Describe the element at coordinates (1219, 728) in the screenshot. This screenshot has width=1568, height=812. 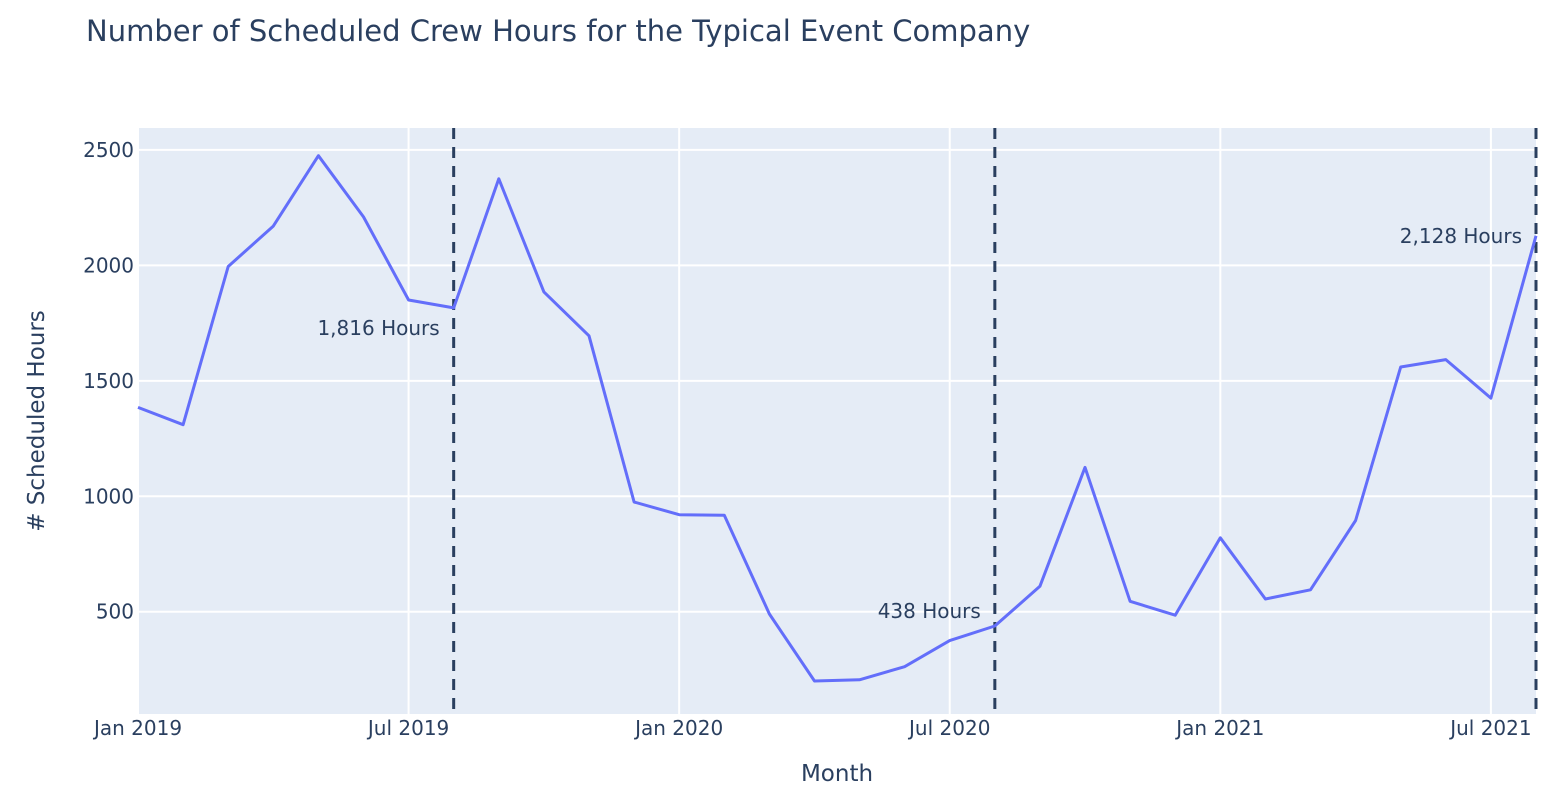
I see `x-tick-label: Jan 2021` at that location.